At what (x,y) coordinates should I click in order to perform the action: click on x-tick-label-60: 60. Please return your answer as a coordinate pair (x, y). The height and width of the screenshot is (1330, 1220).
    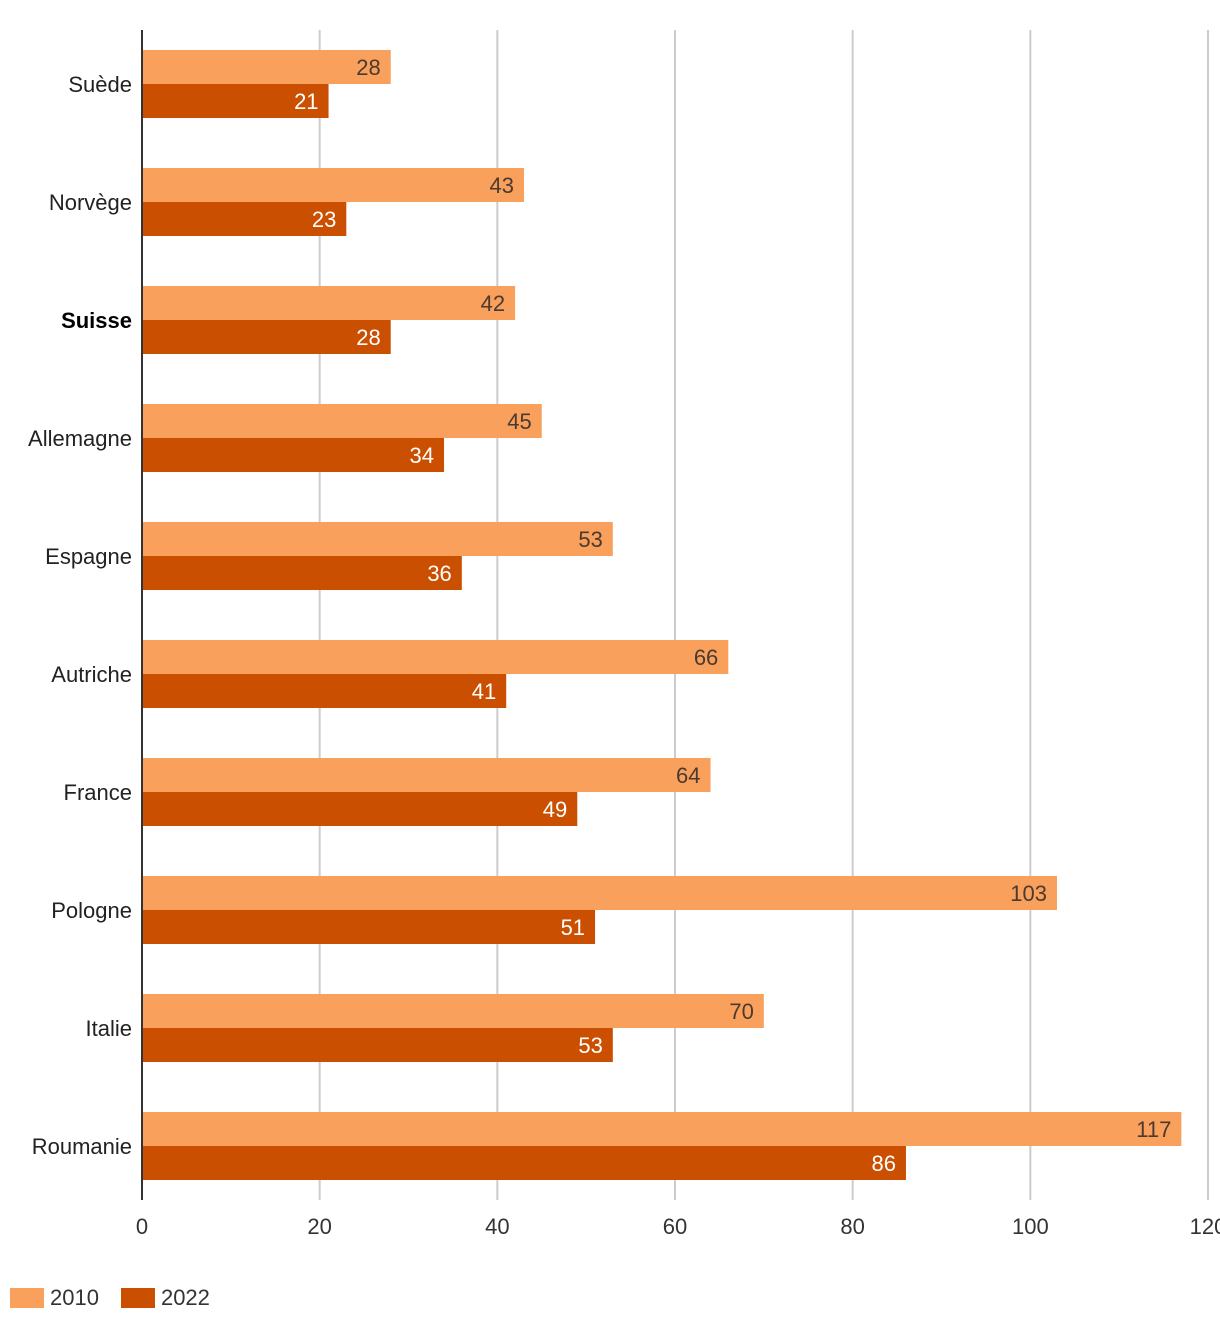
    Looking at the image, I should click on (675, 1226).